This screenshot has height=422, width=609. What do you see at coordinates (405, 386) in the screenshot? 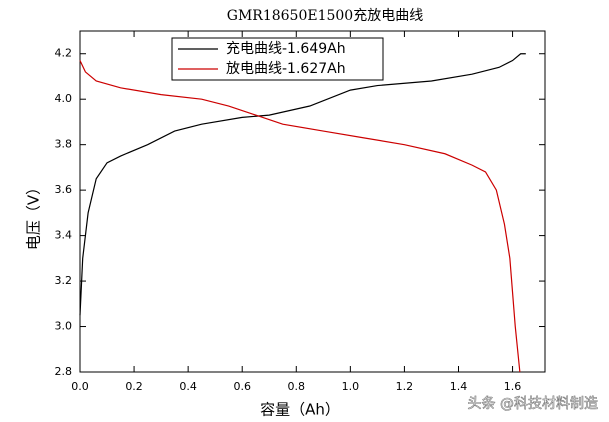
I see `x-tick-label: 1.2` at bounding box center [405, 386].